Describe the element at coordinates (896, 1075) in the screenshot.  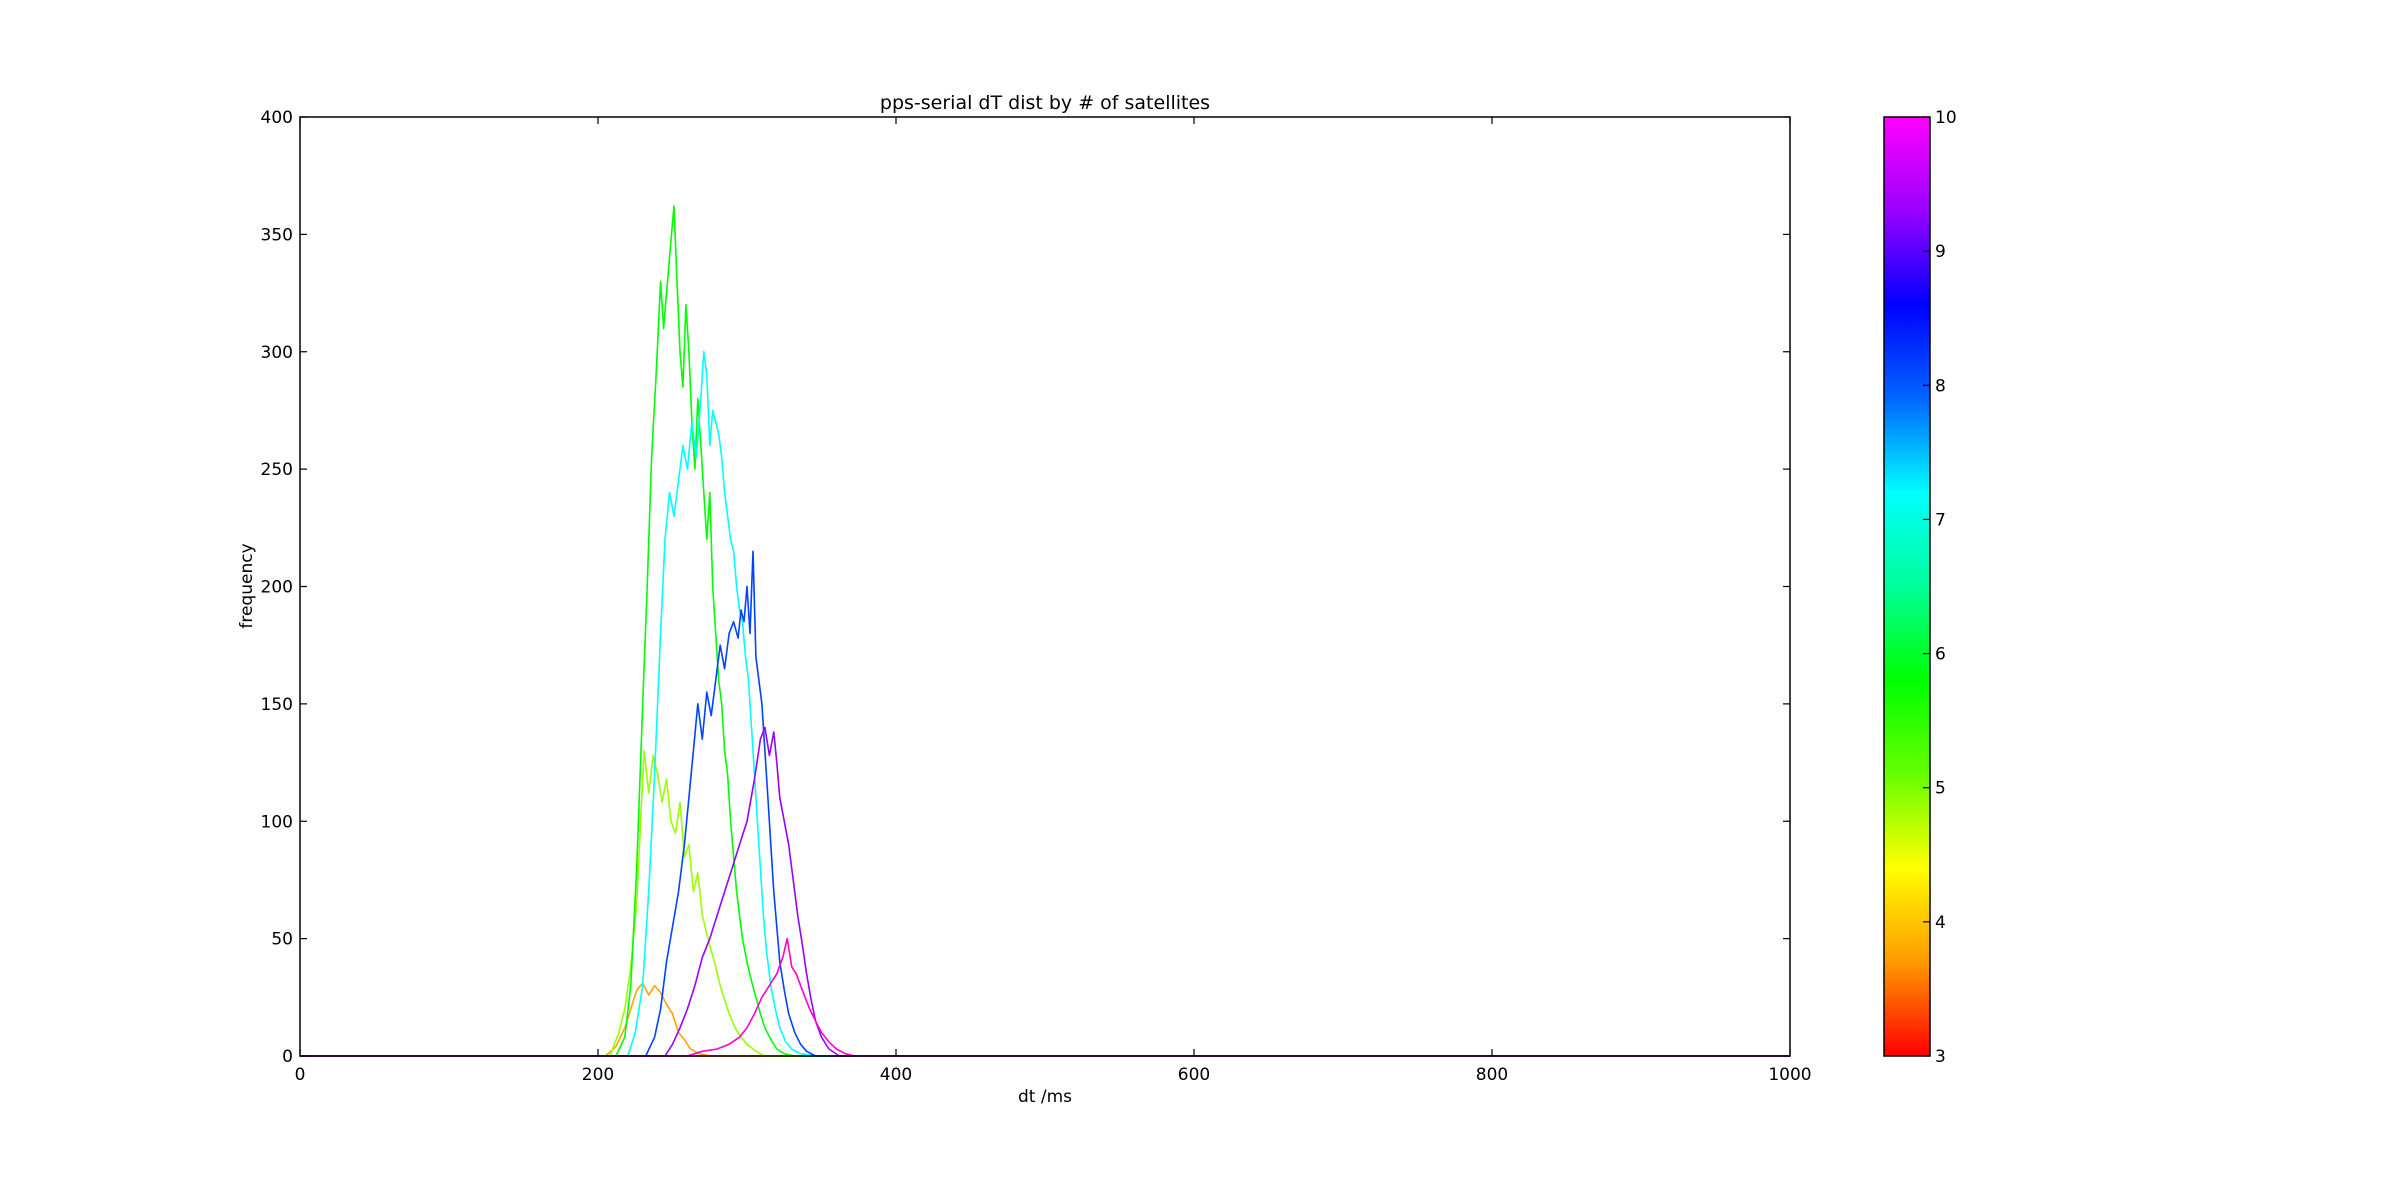
I see `x-tick-label: 400` at that location.